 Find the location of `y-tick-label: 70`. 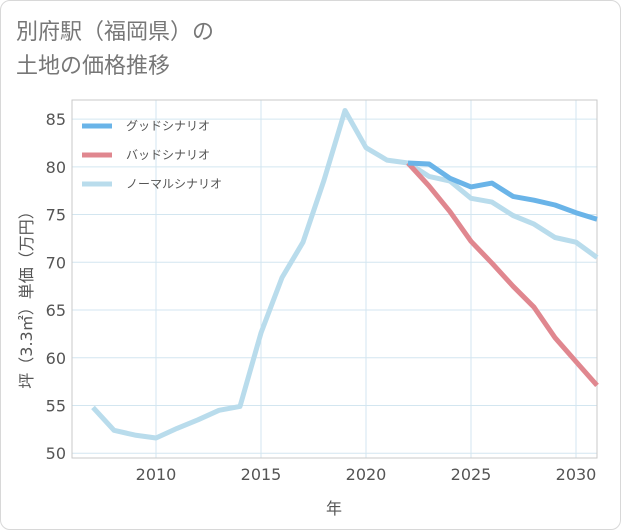

y-tick-label: 70 is located at coordinates (56, 262).